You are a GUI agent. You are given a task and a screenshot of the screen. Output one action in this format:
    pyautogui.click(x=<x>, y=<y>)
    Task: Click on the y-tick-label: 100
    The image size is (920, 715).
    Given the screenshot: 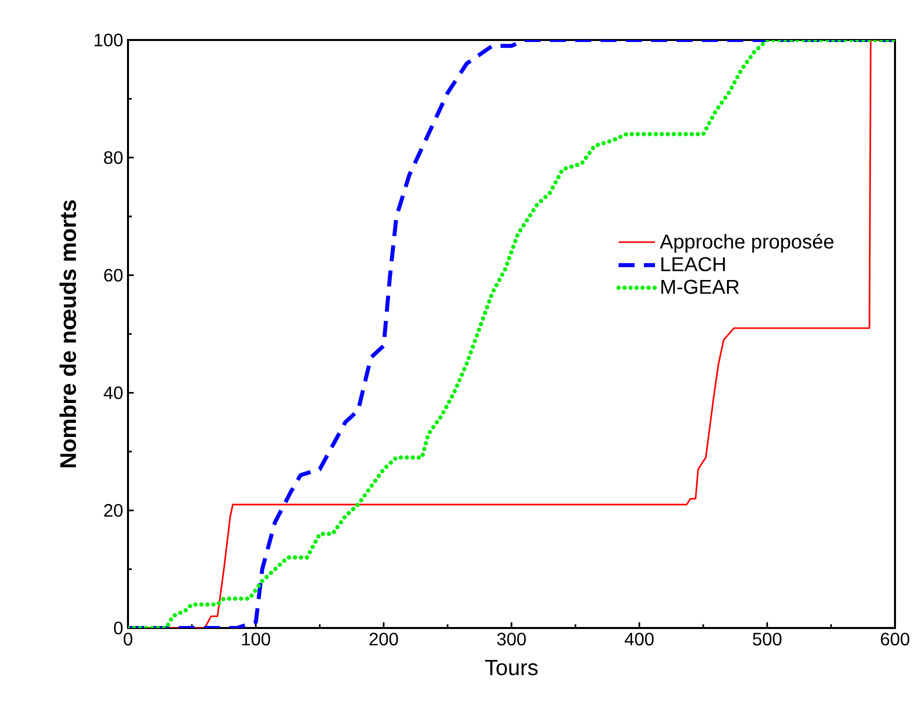 What is the action you would take?
    pyautogui.click(x=108, y=40)
    